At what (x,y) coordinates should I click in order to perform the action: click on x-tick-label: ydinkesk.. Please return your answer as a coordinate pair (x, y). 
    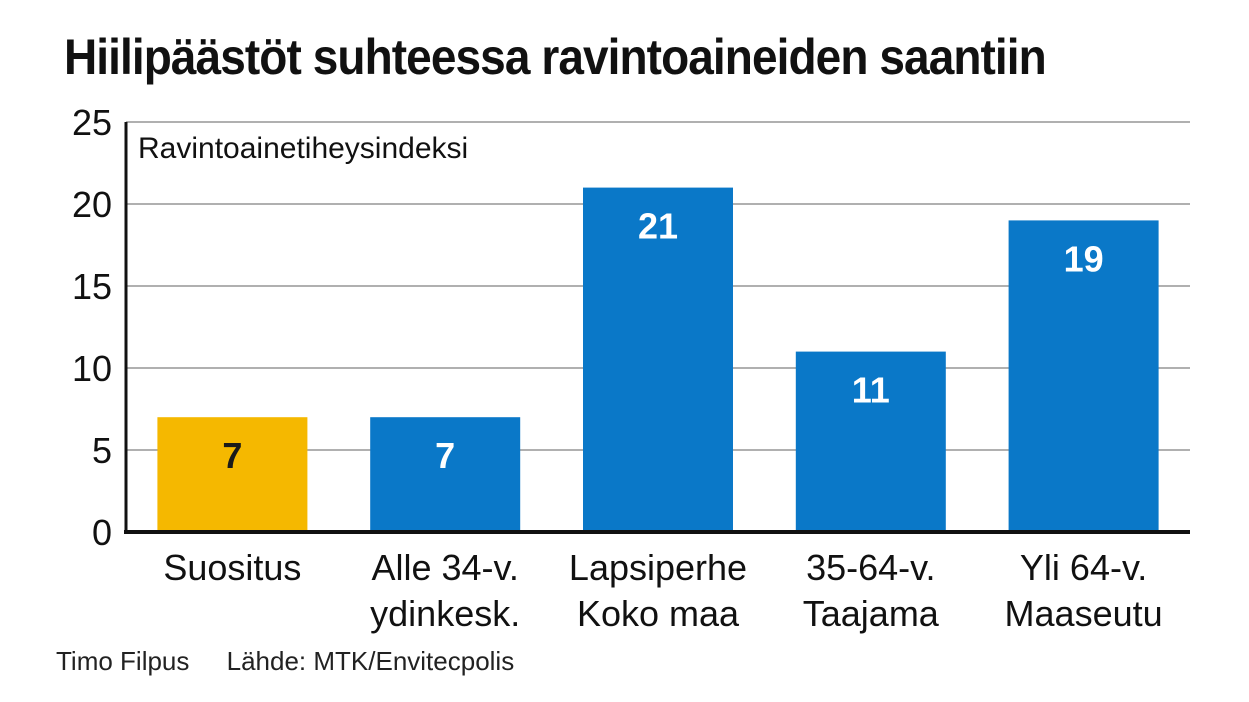
    Looking at the image, I should click on (445, 613).